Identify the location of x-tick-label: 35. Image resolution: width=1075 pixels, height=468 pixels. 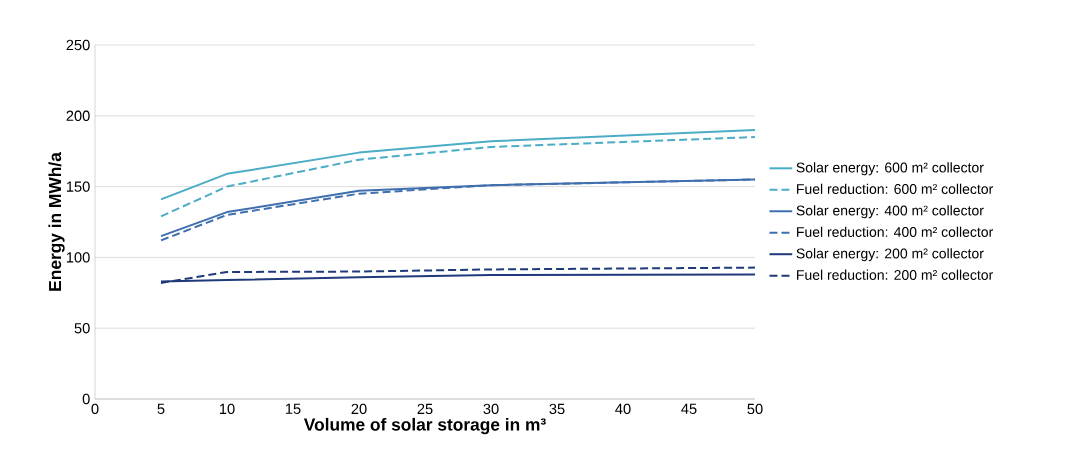
(557, 409).